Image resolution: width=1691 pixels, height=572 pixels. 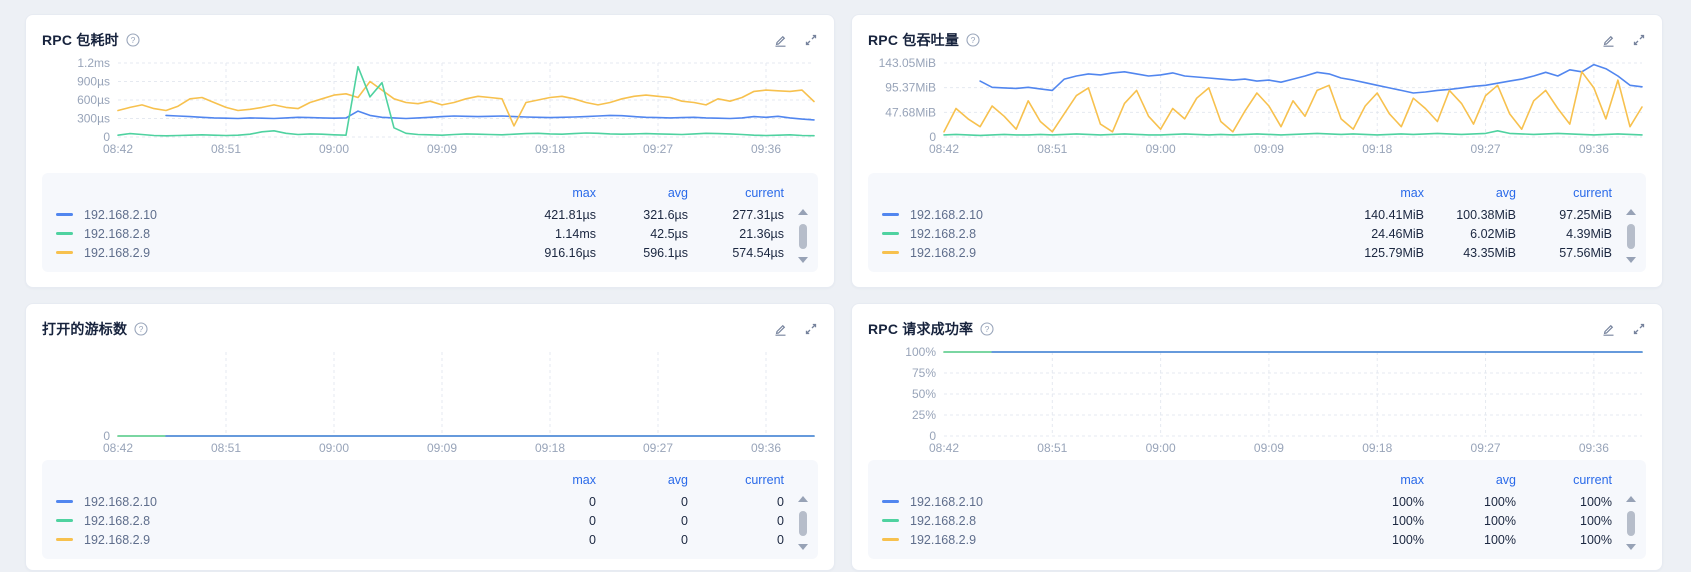 What do you see at coordinates (93, 100) in the screenshot?
I see `svg-text: 600µs` at bounding box center [93, 100].